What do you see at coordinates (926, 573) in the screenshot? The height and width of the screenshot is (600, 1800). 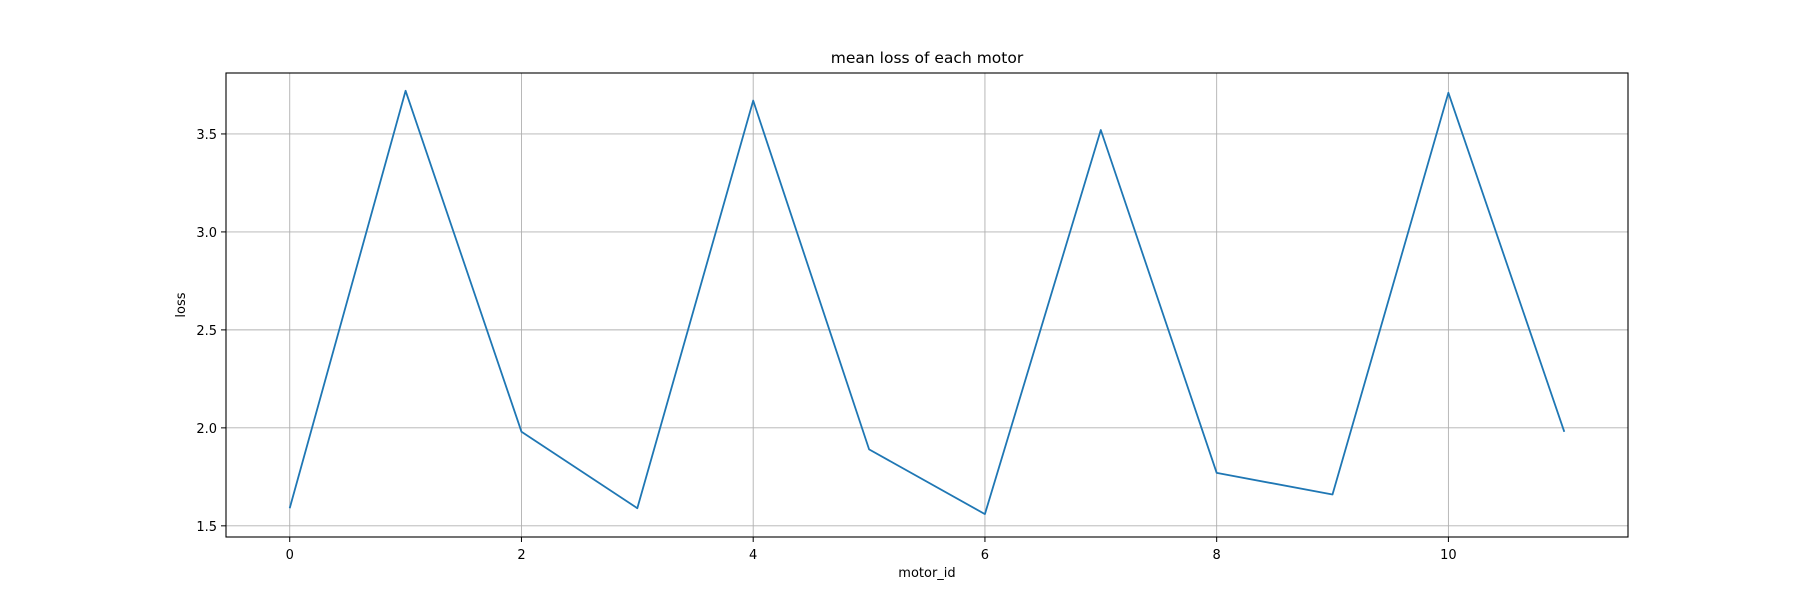 I see `x-axis-title: motor_id` at bounding box center [926, 573].